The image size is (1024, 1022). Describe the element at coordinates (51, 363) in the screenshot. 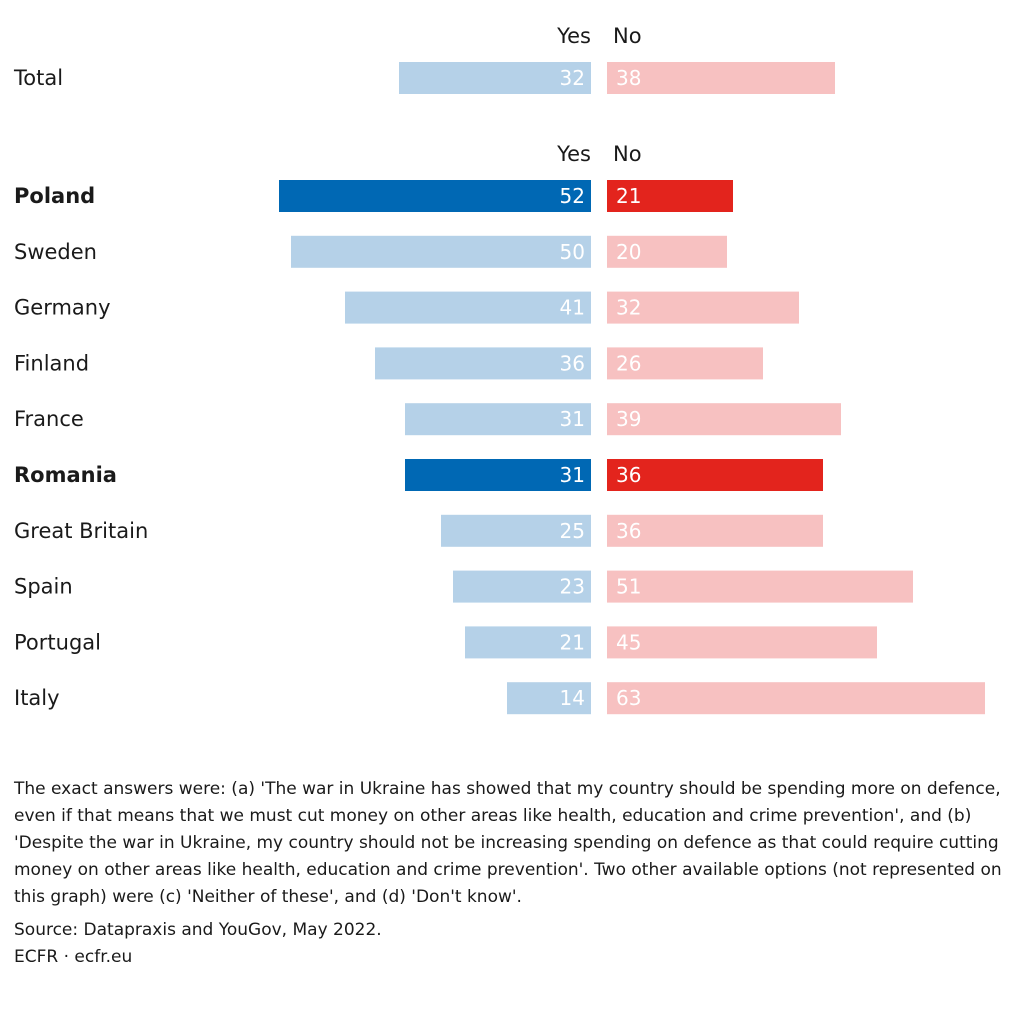

I see `row-label-finland: Finland` at that location.